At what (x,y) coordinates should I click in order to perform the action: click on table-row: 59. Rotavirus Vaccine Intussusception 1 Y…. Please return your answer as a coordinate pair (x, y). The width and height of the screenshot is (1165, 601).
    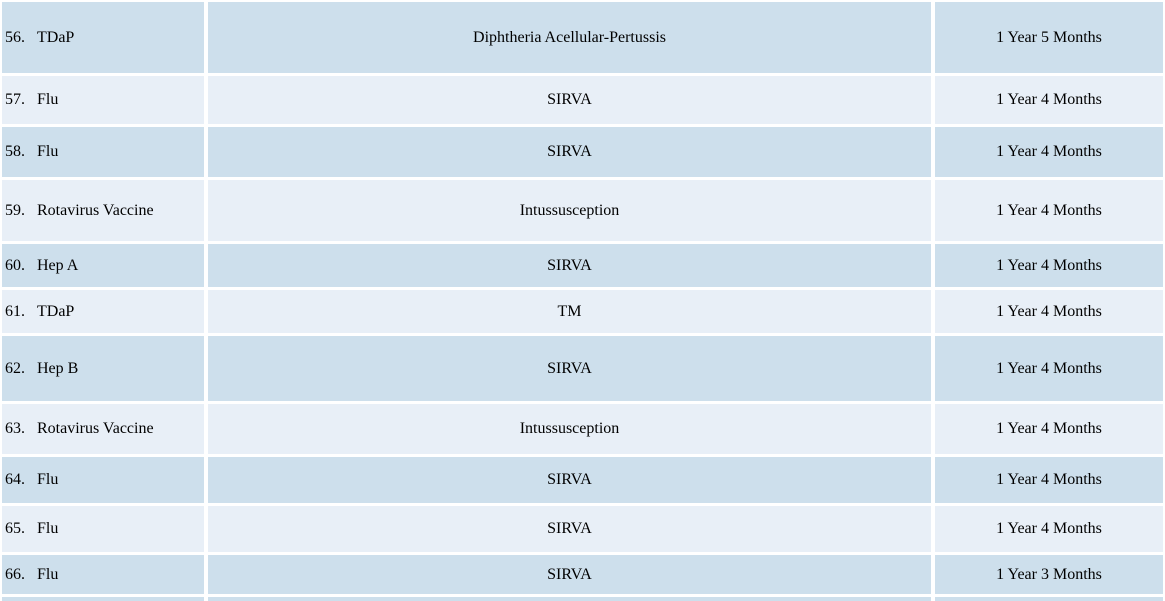
    Looking at the image, I should click on (582, 210).